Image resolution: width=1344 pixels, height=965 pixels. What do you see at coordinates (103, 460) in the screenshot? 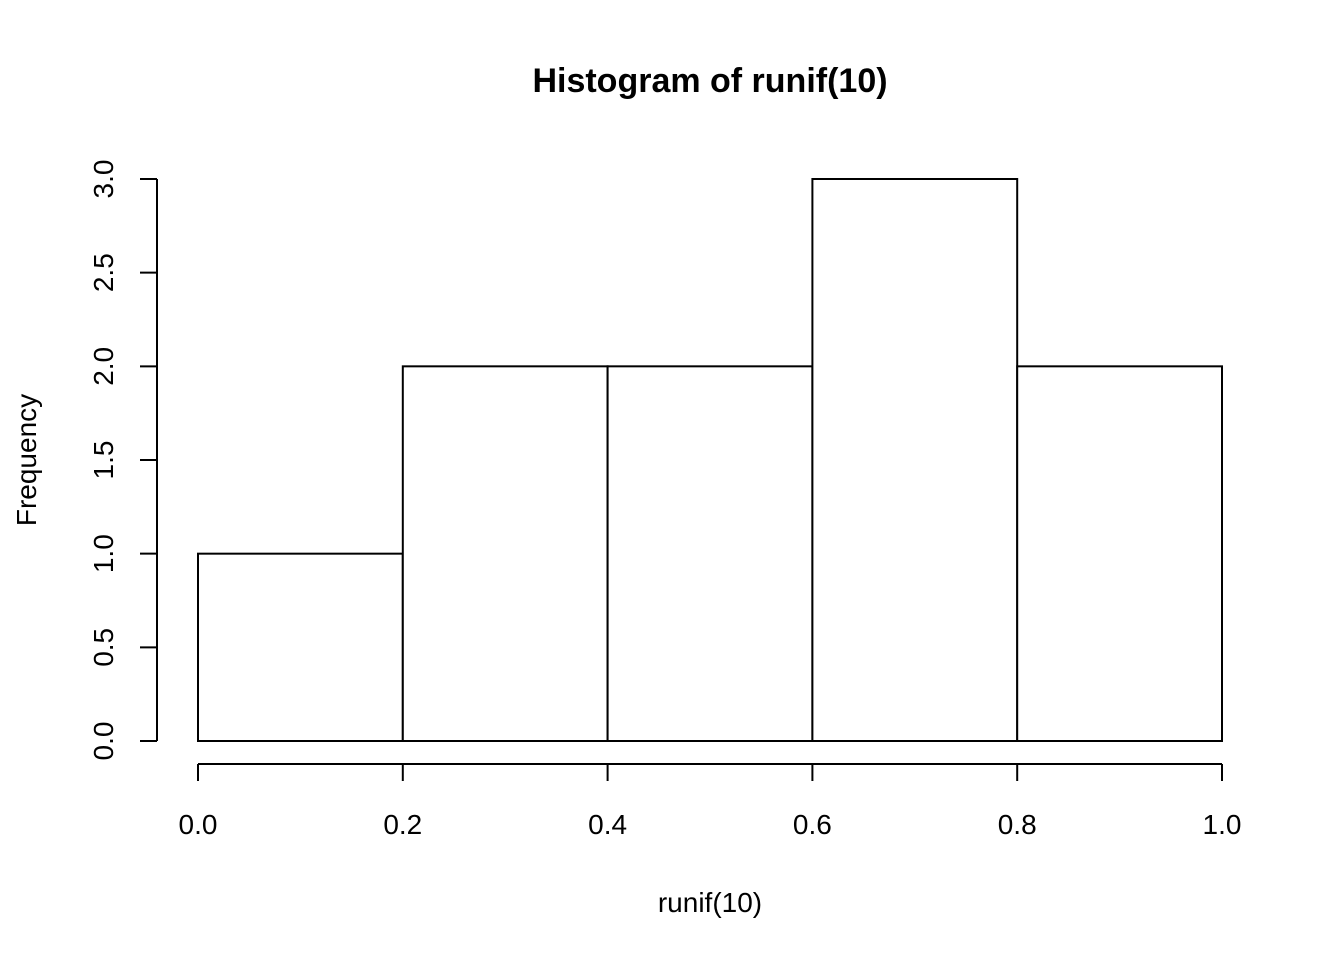
I see `y-tick-label-3: 1.5` at bounding box center [103, 460].